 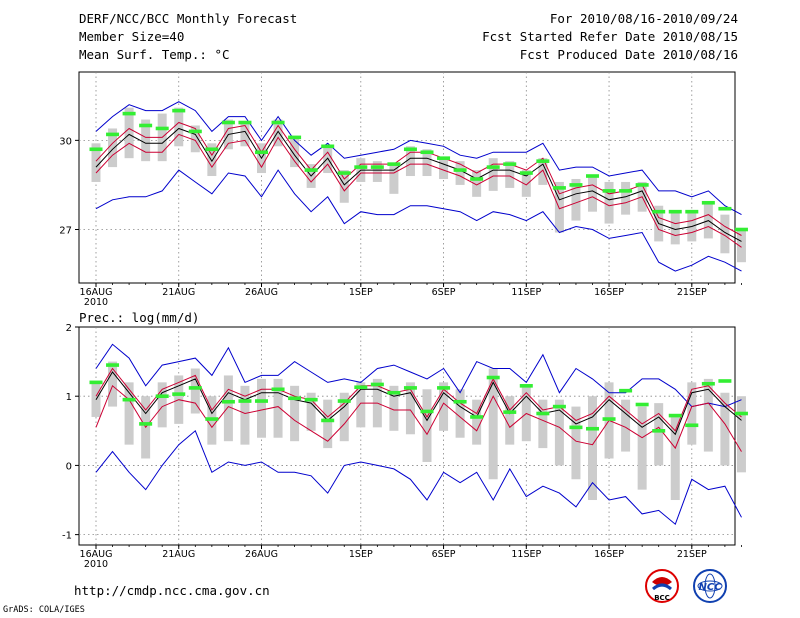 What do you see at coordinates (418, 403) in the screenshot?
I see `prec-line-mean` at bounding box center [418, 403].